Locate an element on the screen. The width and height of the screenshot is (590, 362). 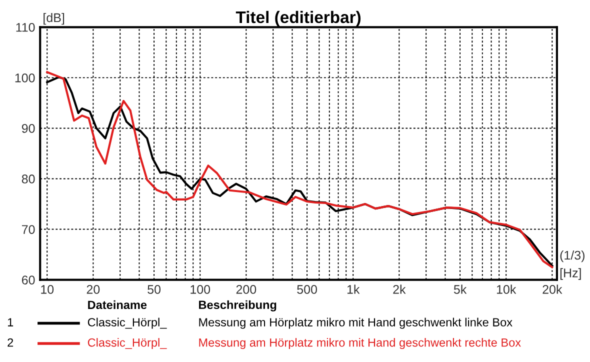
x-axis-title: [Hz] is located at coordinates (570, 274).